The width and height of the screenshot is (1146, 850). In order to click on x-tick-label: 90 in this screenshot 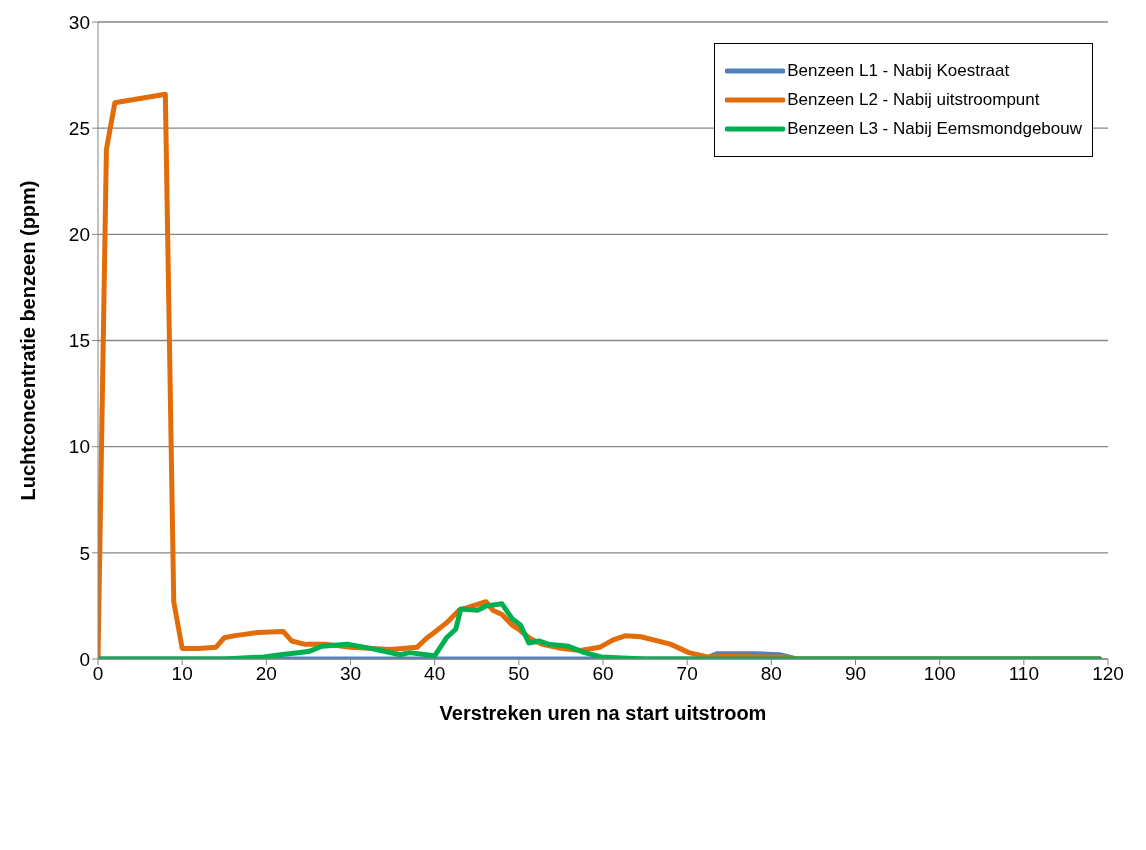, I will do `click(855, 674)`.